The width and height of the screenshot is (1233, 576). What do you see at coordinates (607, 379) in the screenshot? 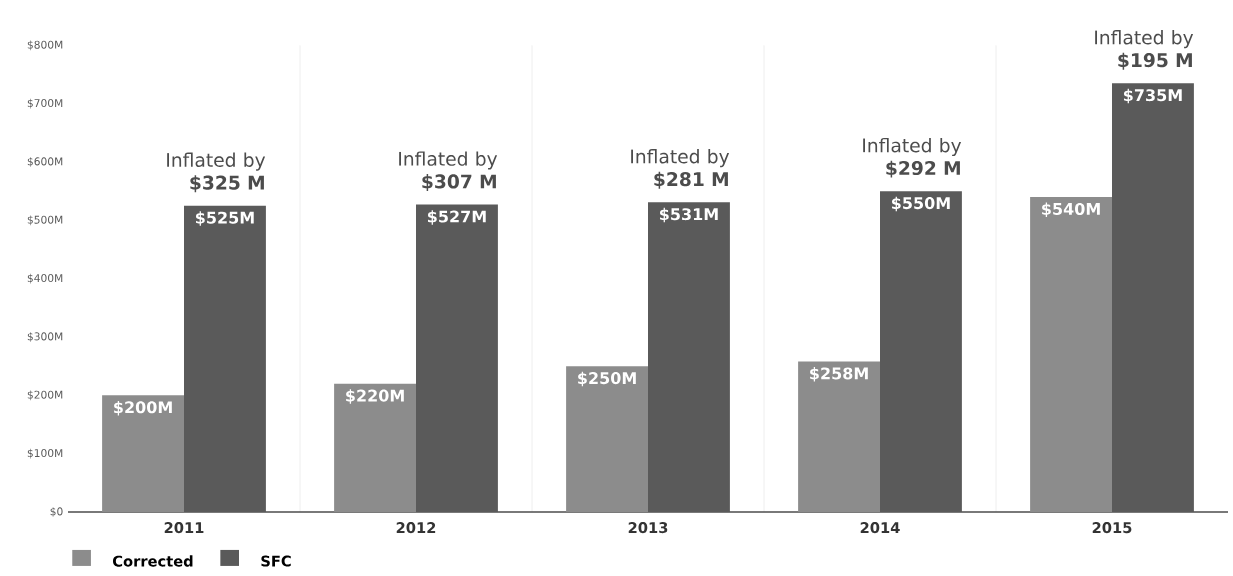
I see `data-label: $250M` at bounding box center [607, 379].